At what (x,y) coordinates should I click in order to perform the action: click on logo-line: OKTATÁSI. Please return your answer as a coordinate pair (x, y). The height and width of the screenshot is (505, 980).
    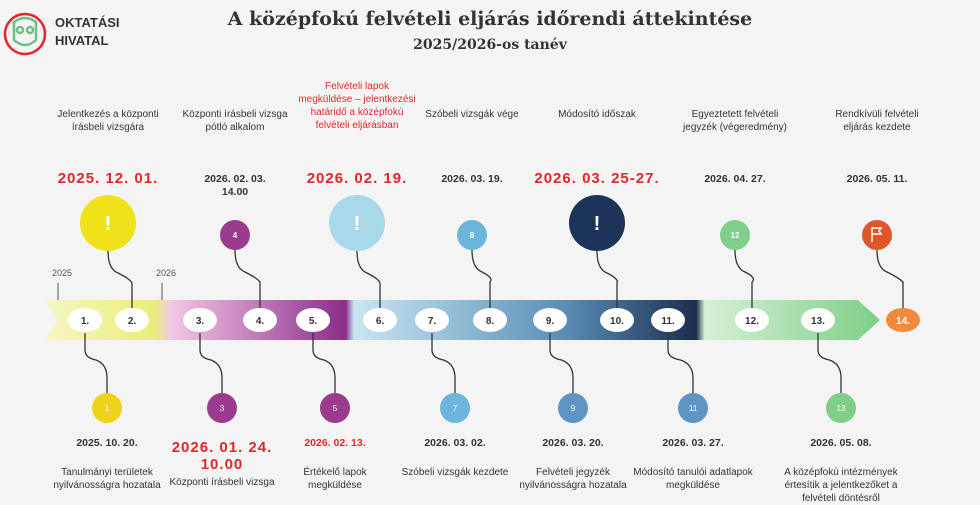
    Looking at the image, I should click on (87, 22).